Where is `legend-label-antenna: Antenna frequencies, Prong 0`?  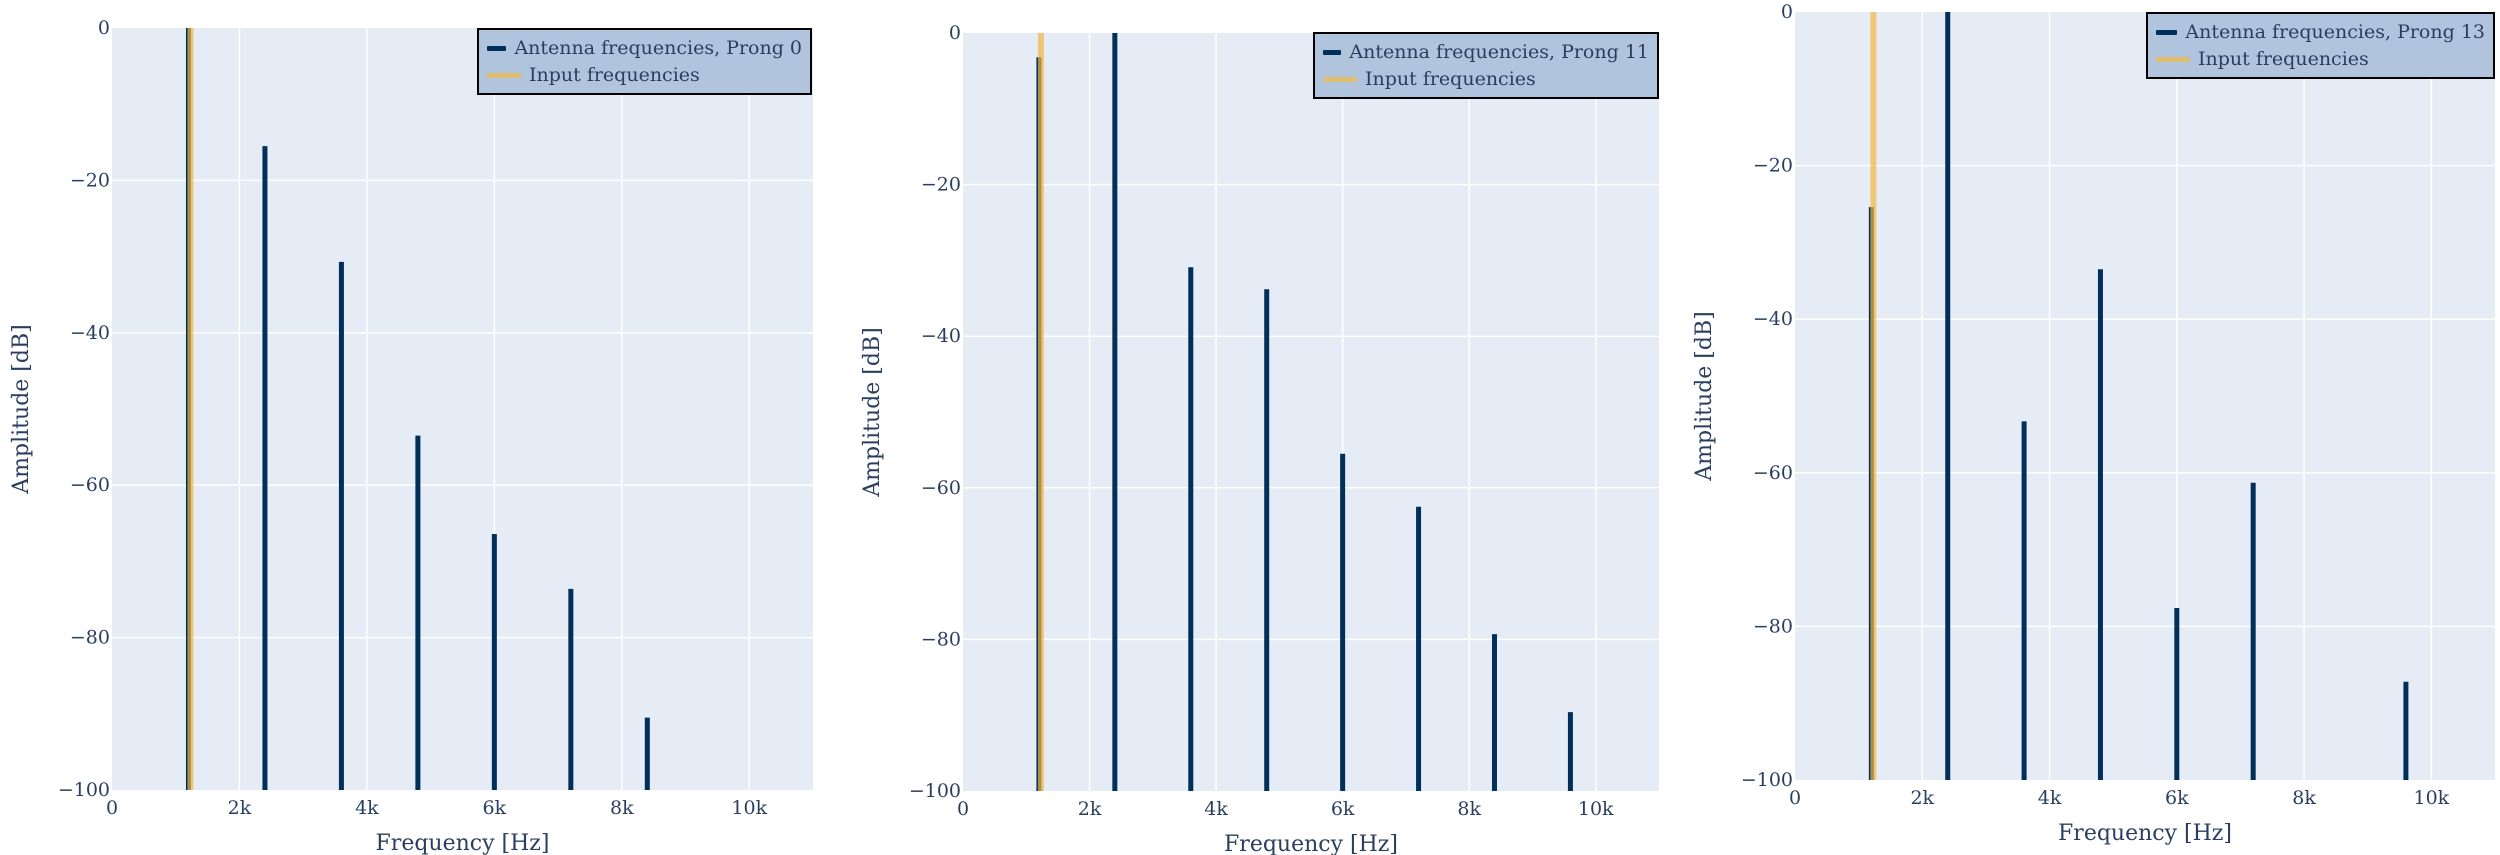
legend-label-antenna: Antenna frequencies, Prong 0 is located at coordinates (658, 48).